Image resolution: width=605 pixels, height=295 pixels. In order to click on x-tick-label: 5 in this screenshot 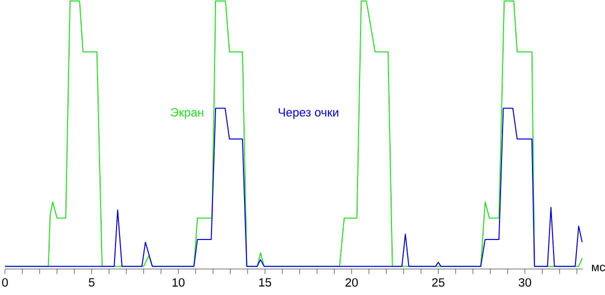, I will do `click(91, 282)`.